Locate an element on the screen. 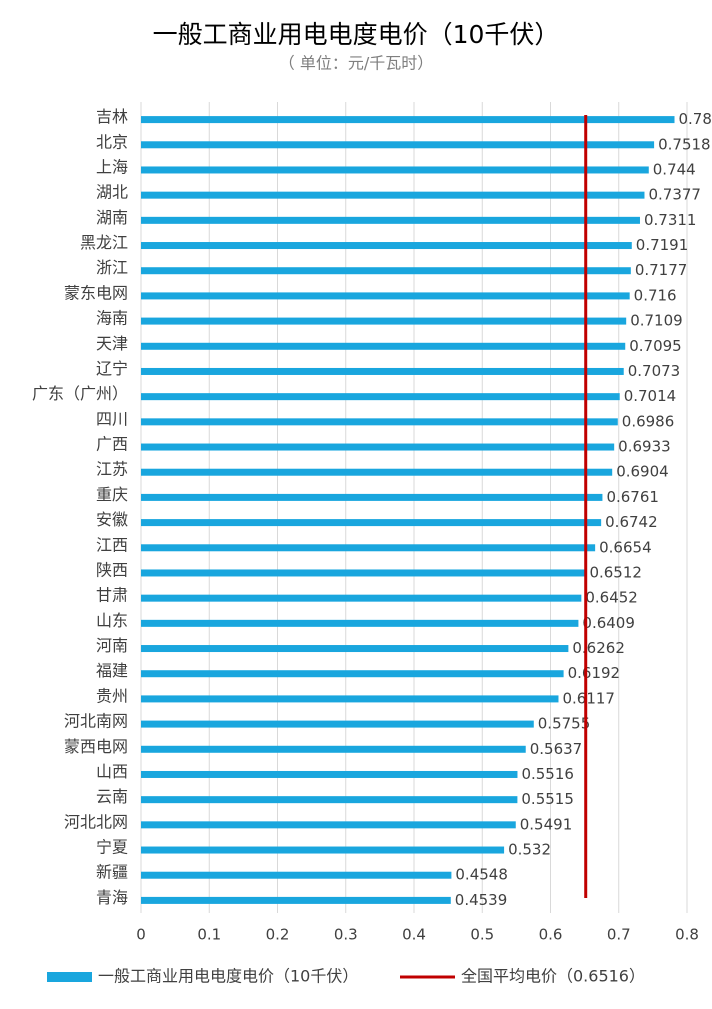 This screenshot has height=1009, width=712. value-label: 0.7177 is located at coordinates (661, 270).